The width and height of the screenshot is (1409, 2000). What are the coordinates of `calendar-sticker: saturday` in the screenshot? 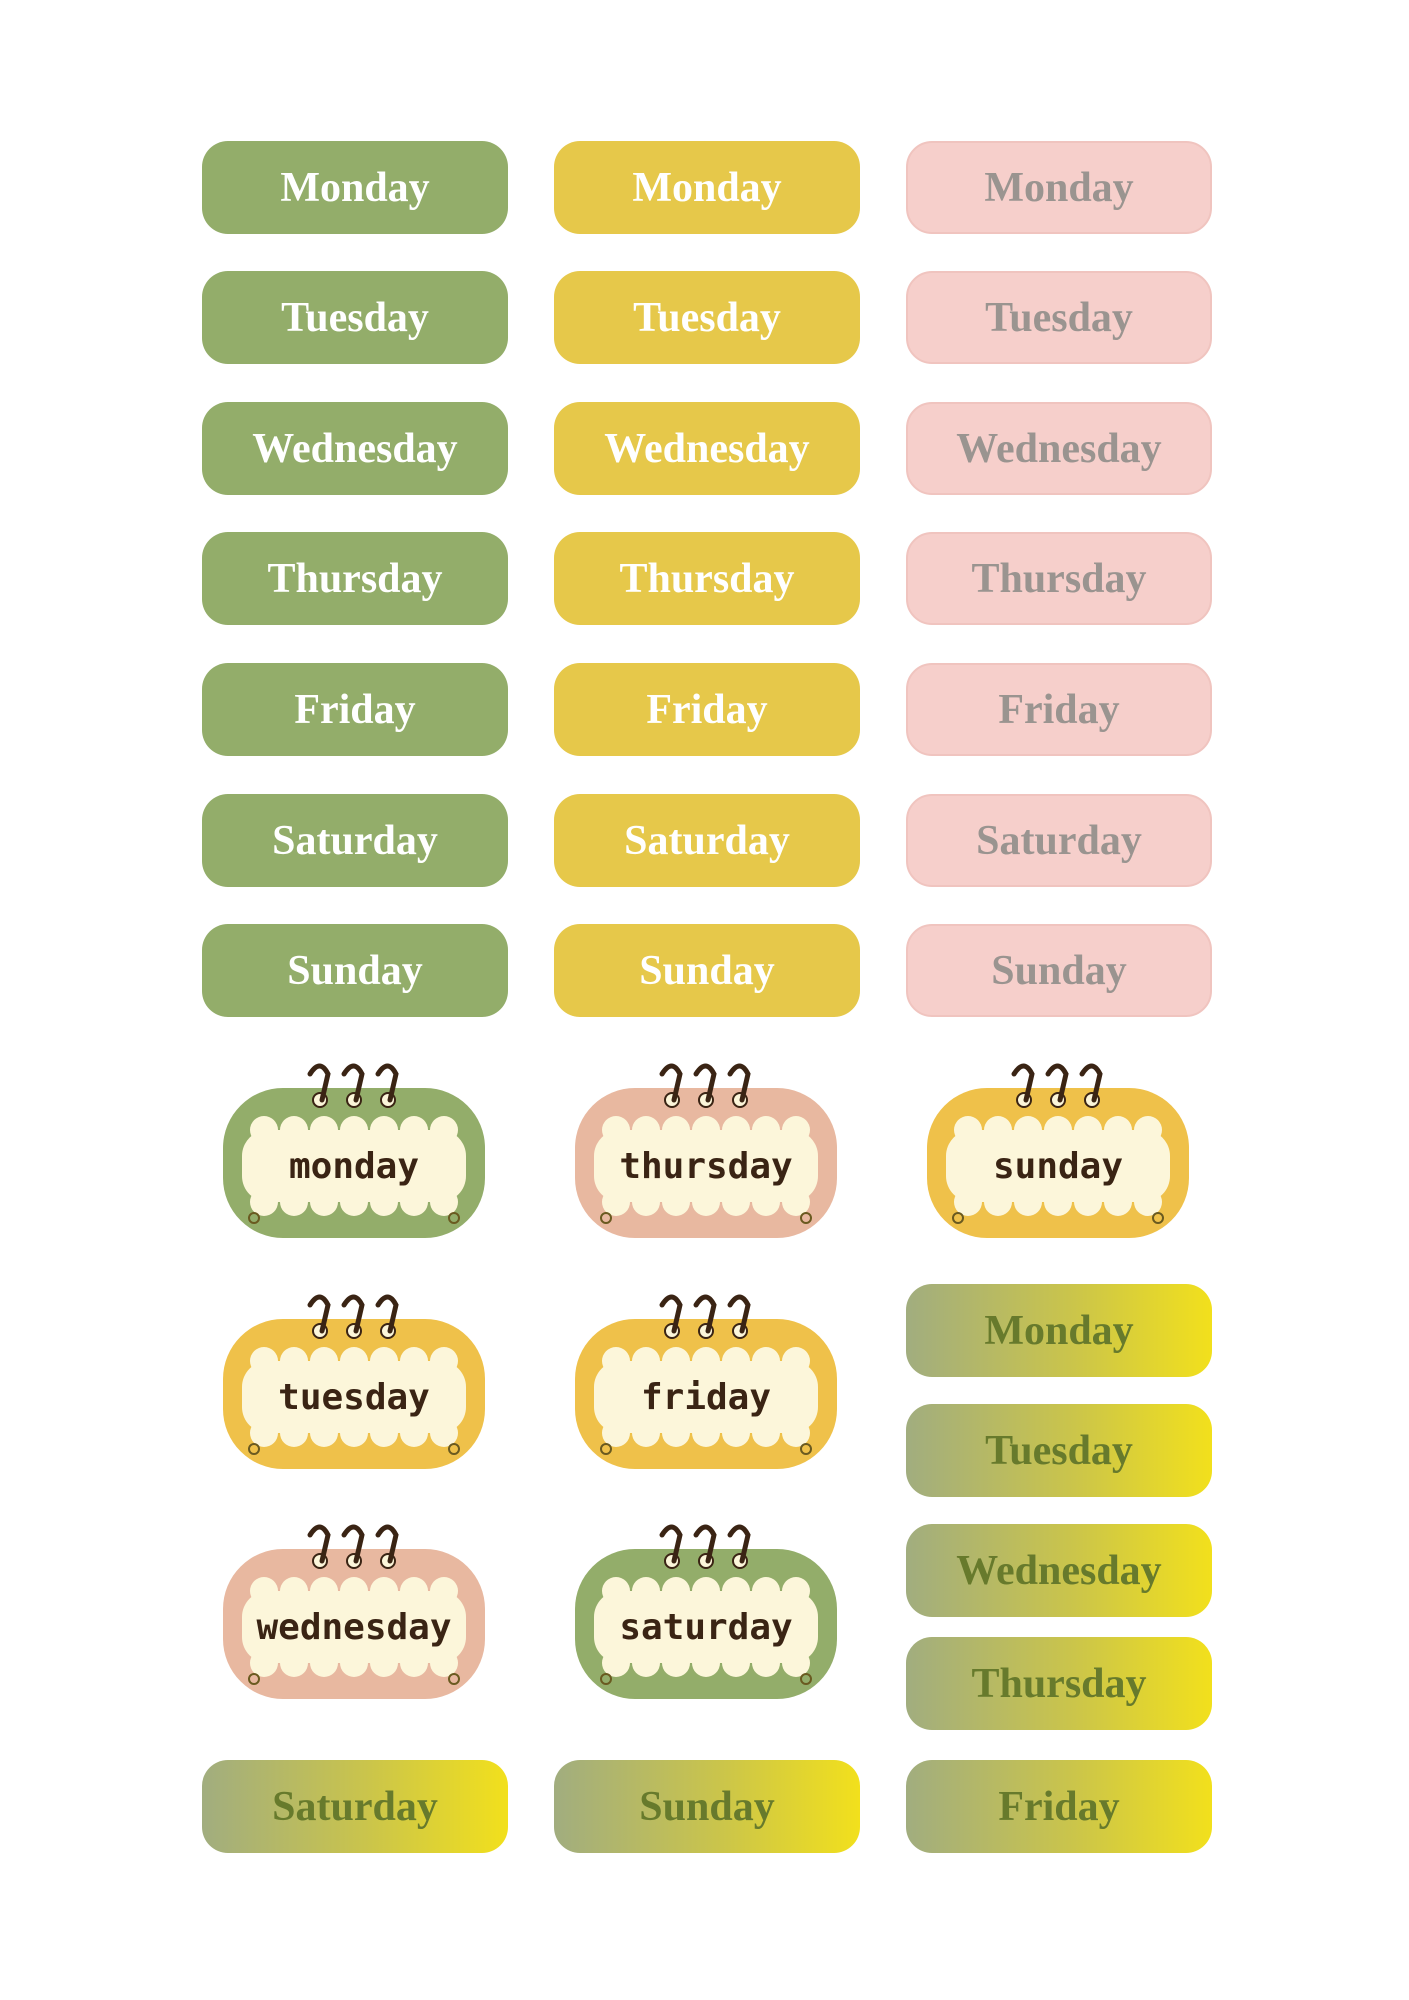 It's located at (706, 1611).